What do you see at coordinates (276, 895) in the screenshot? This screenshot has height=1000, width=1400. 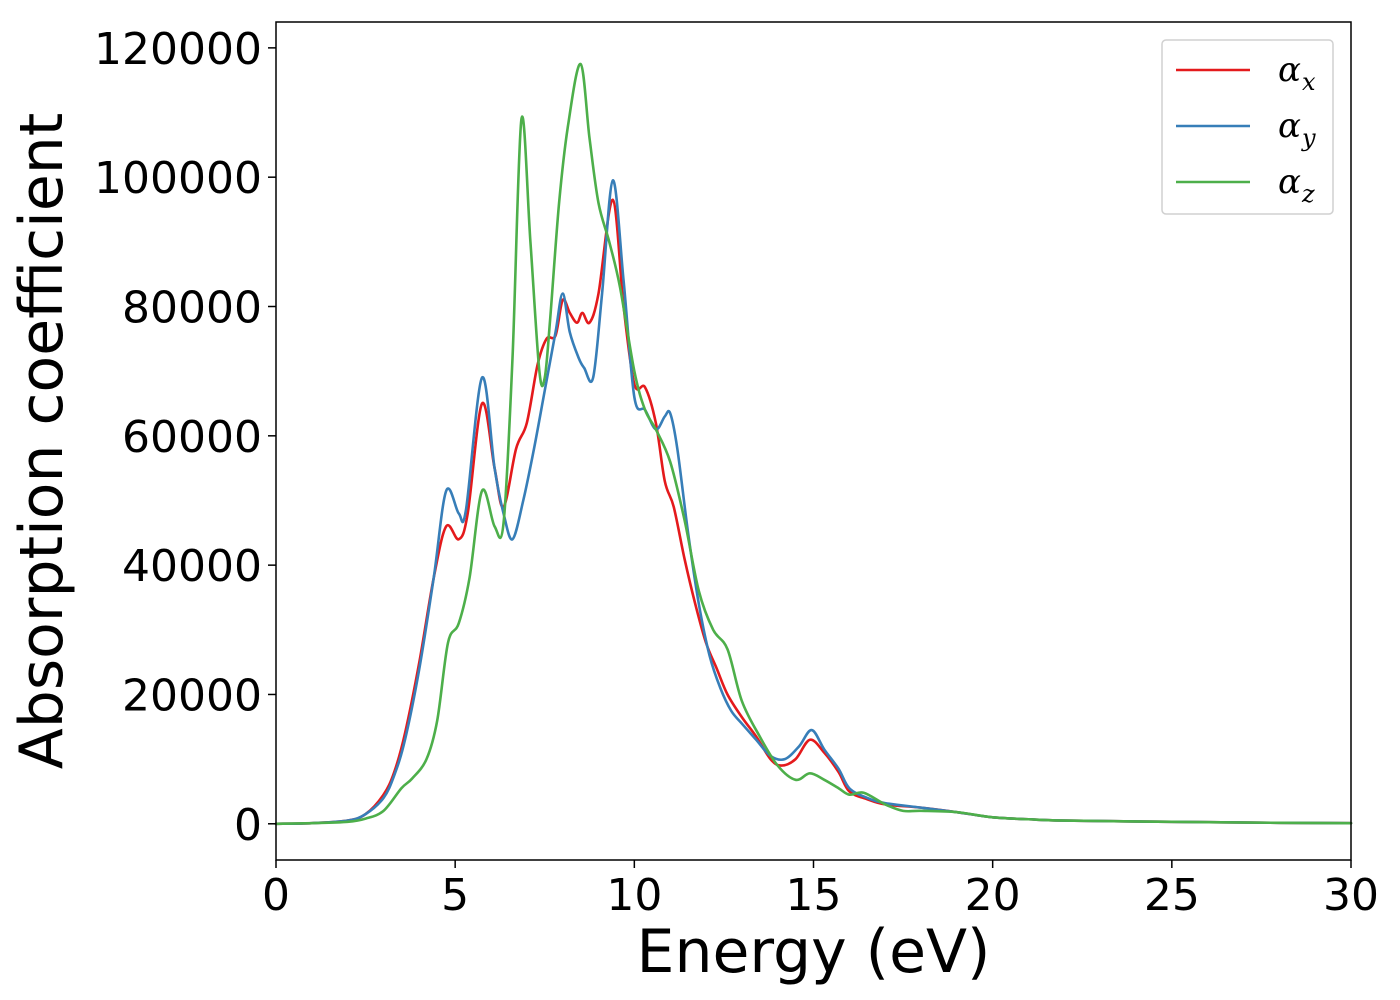 I see `x-tick-label: 0` at bounding box center [276, 895].